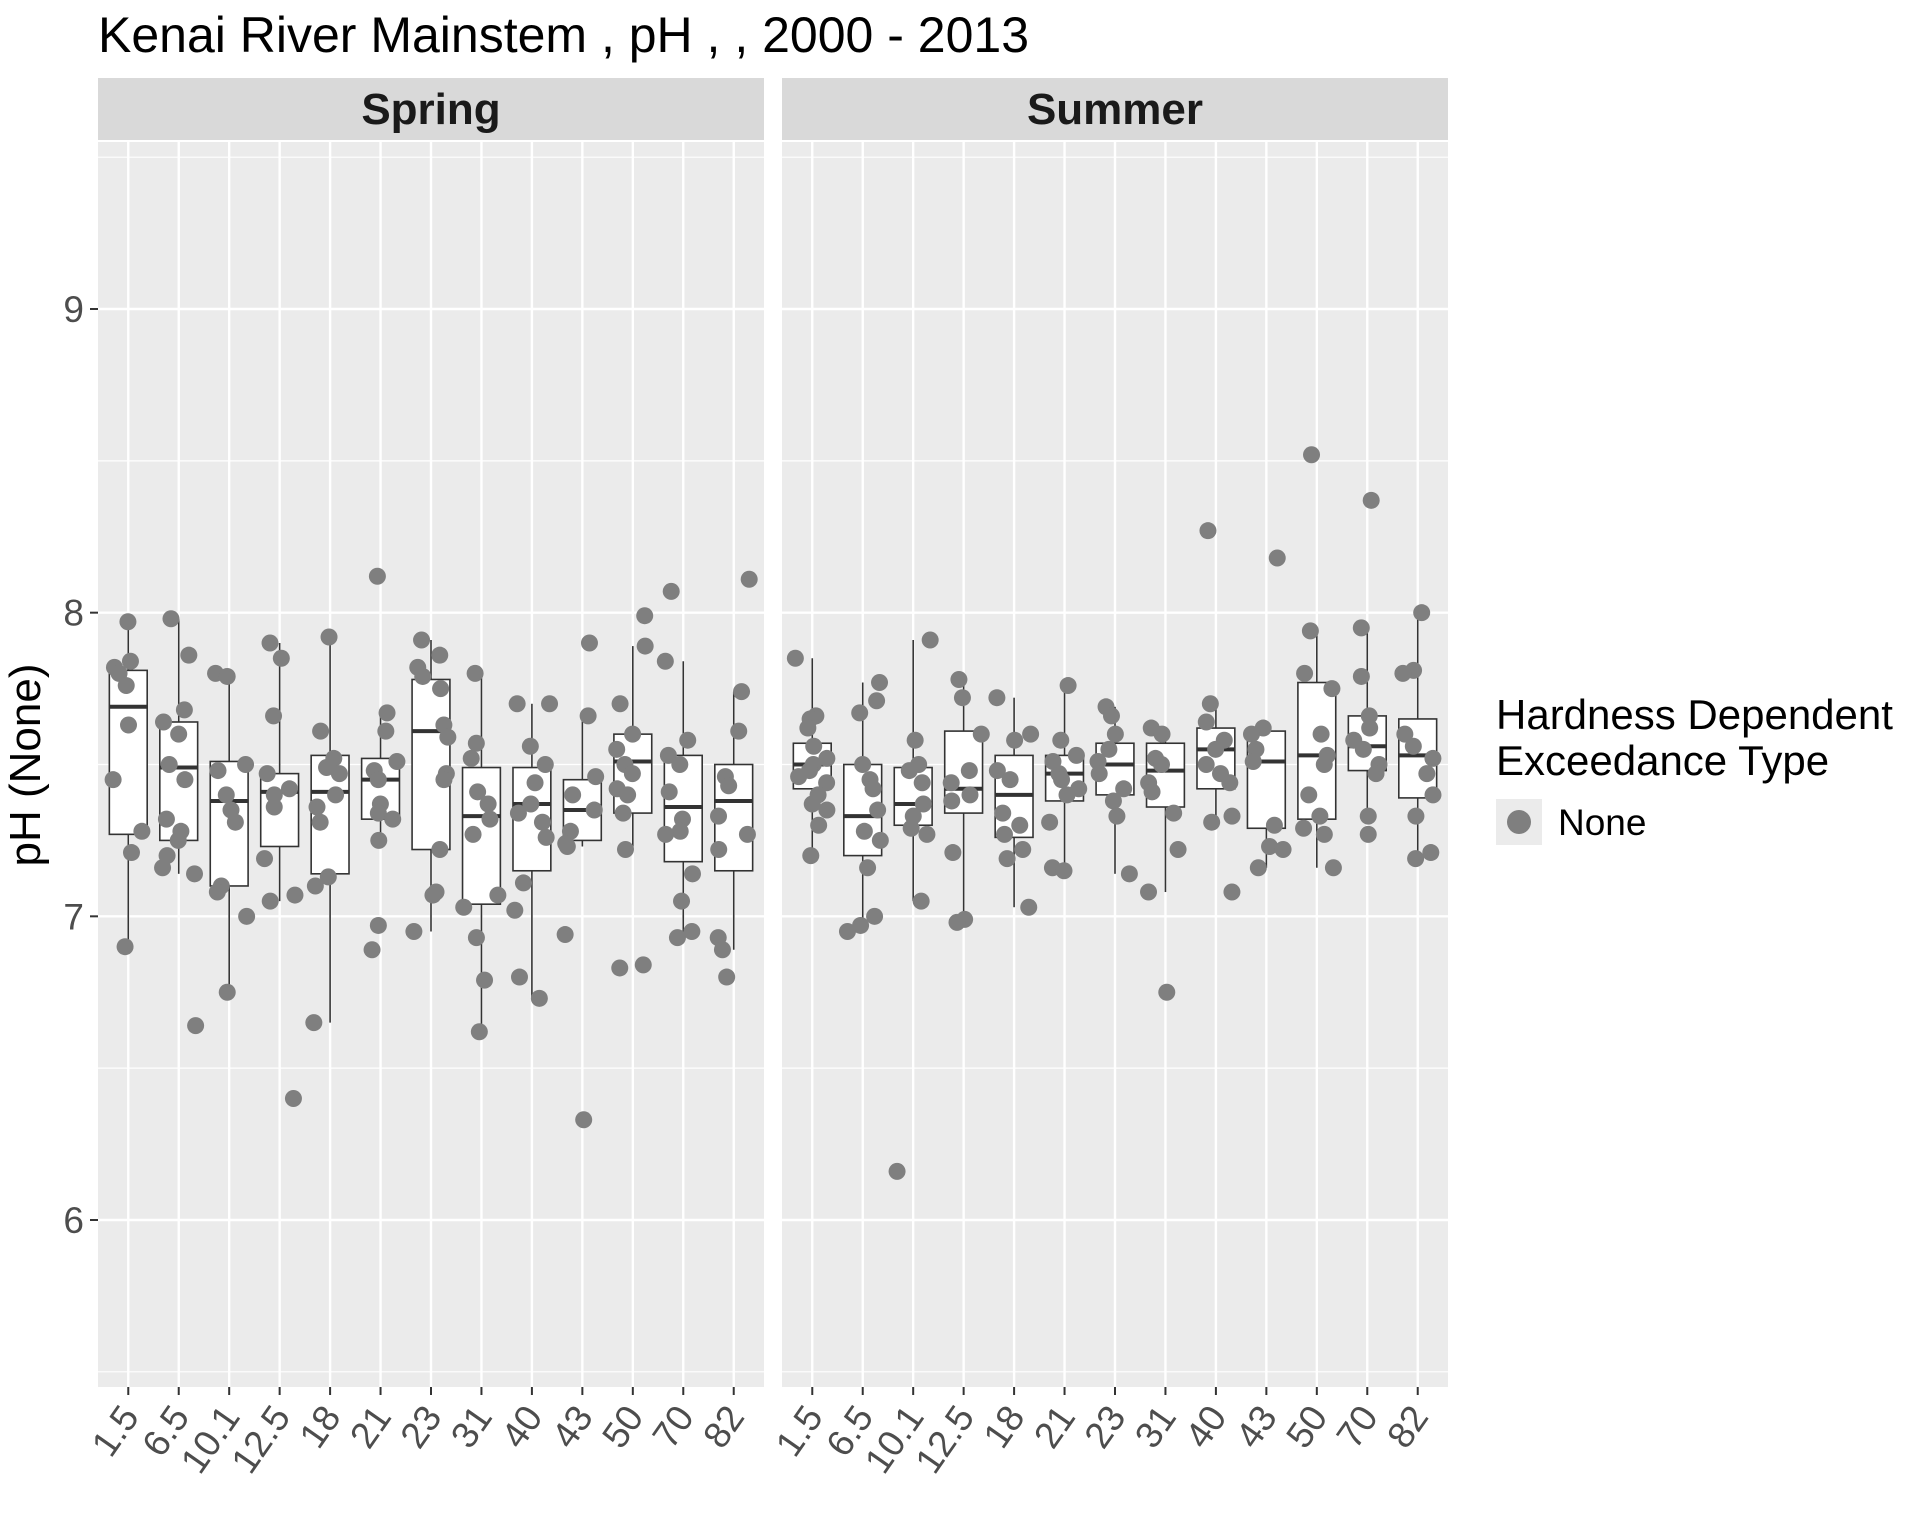 The image size is (1920, 1536). What do you see at coordinates (799, 1431) in the screenshot?
I see `x-tick-label: 1.5` at bounding box center [799, 1431].